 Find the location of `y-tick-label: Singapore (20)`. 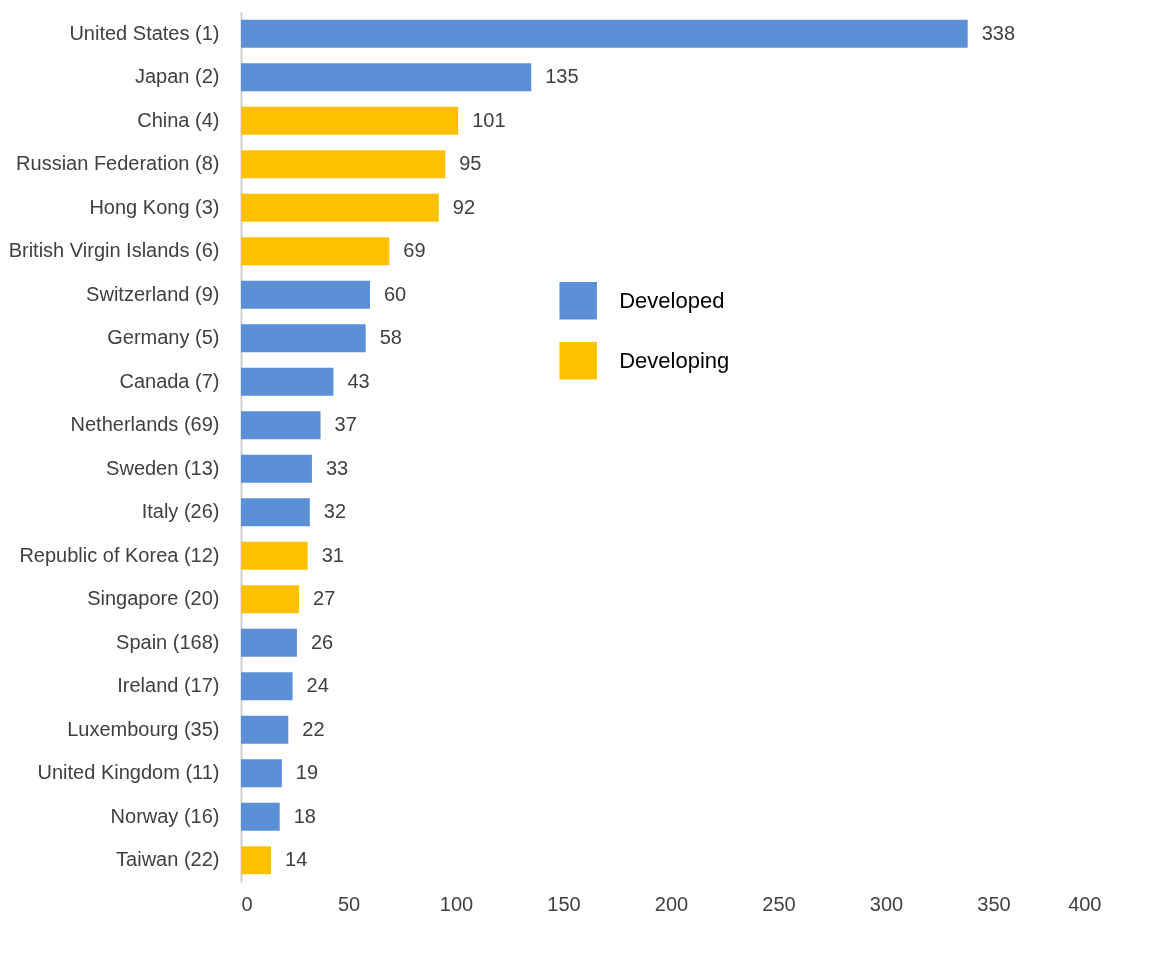

y-tick-label: Singapore (20) is located at coordinates (153, 598).